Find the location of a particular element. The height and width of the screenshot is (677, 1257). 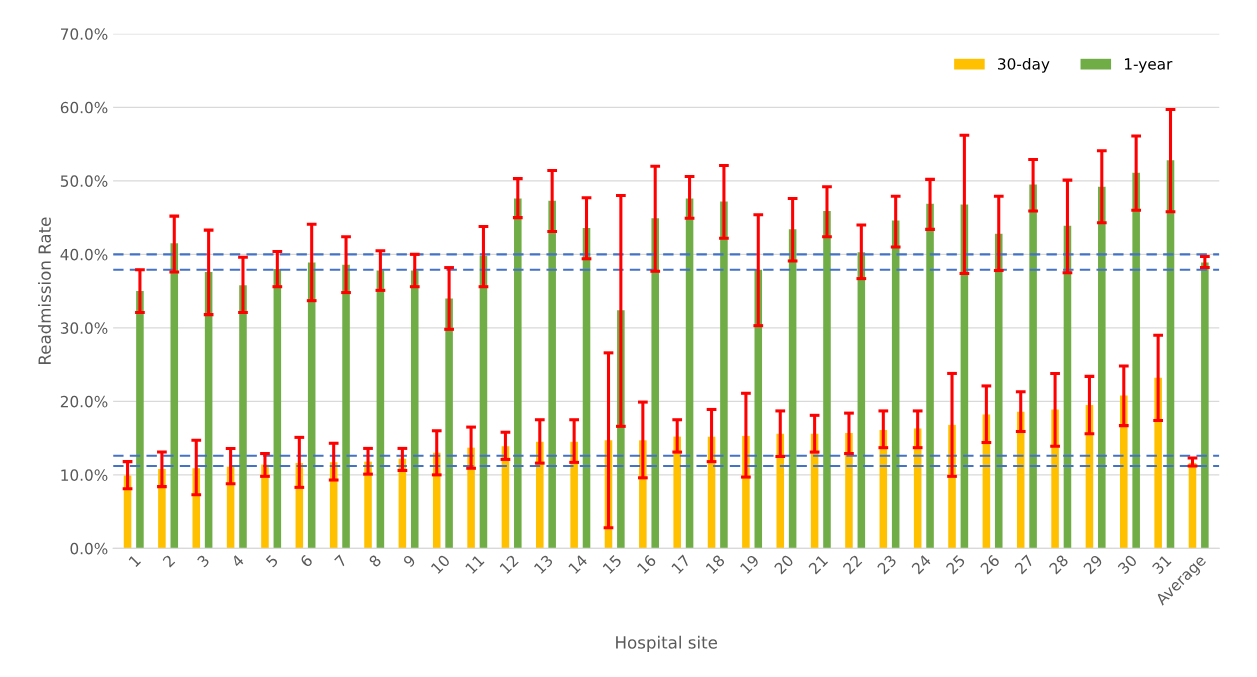

x-tick-label: 25 is located at coordinates (955, 564).